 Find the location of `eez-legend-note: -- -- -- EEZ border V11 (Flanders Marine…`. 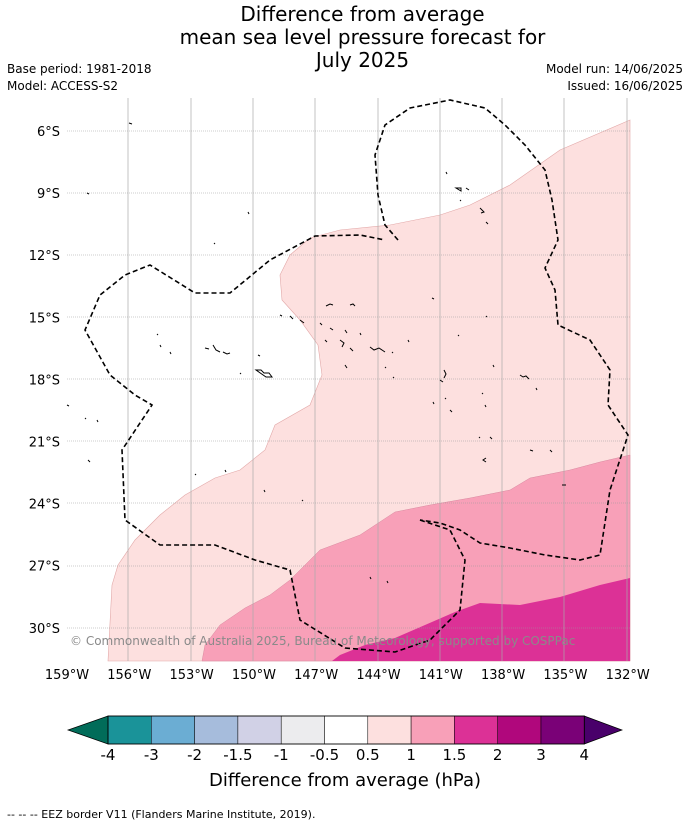

eez-legend-note: -- -- -- EEZ border V11 (Flanders Marine… is located at coordinates (161, 814).